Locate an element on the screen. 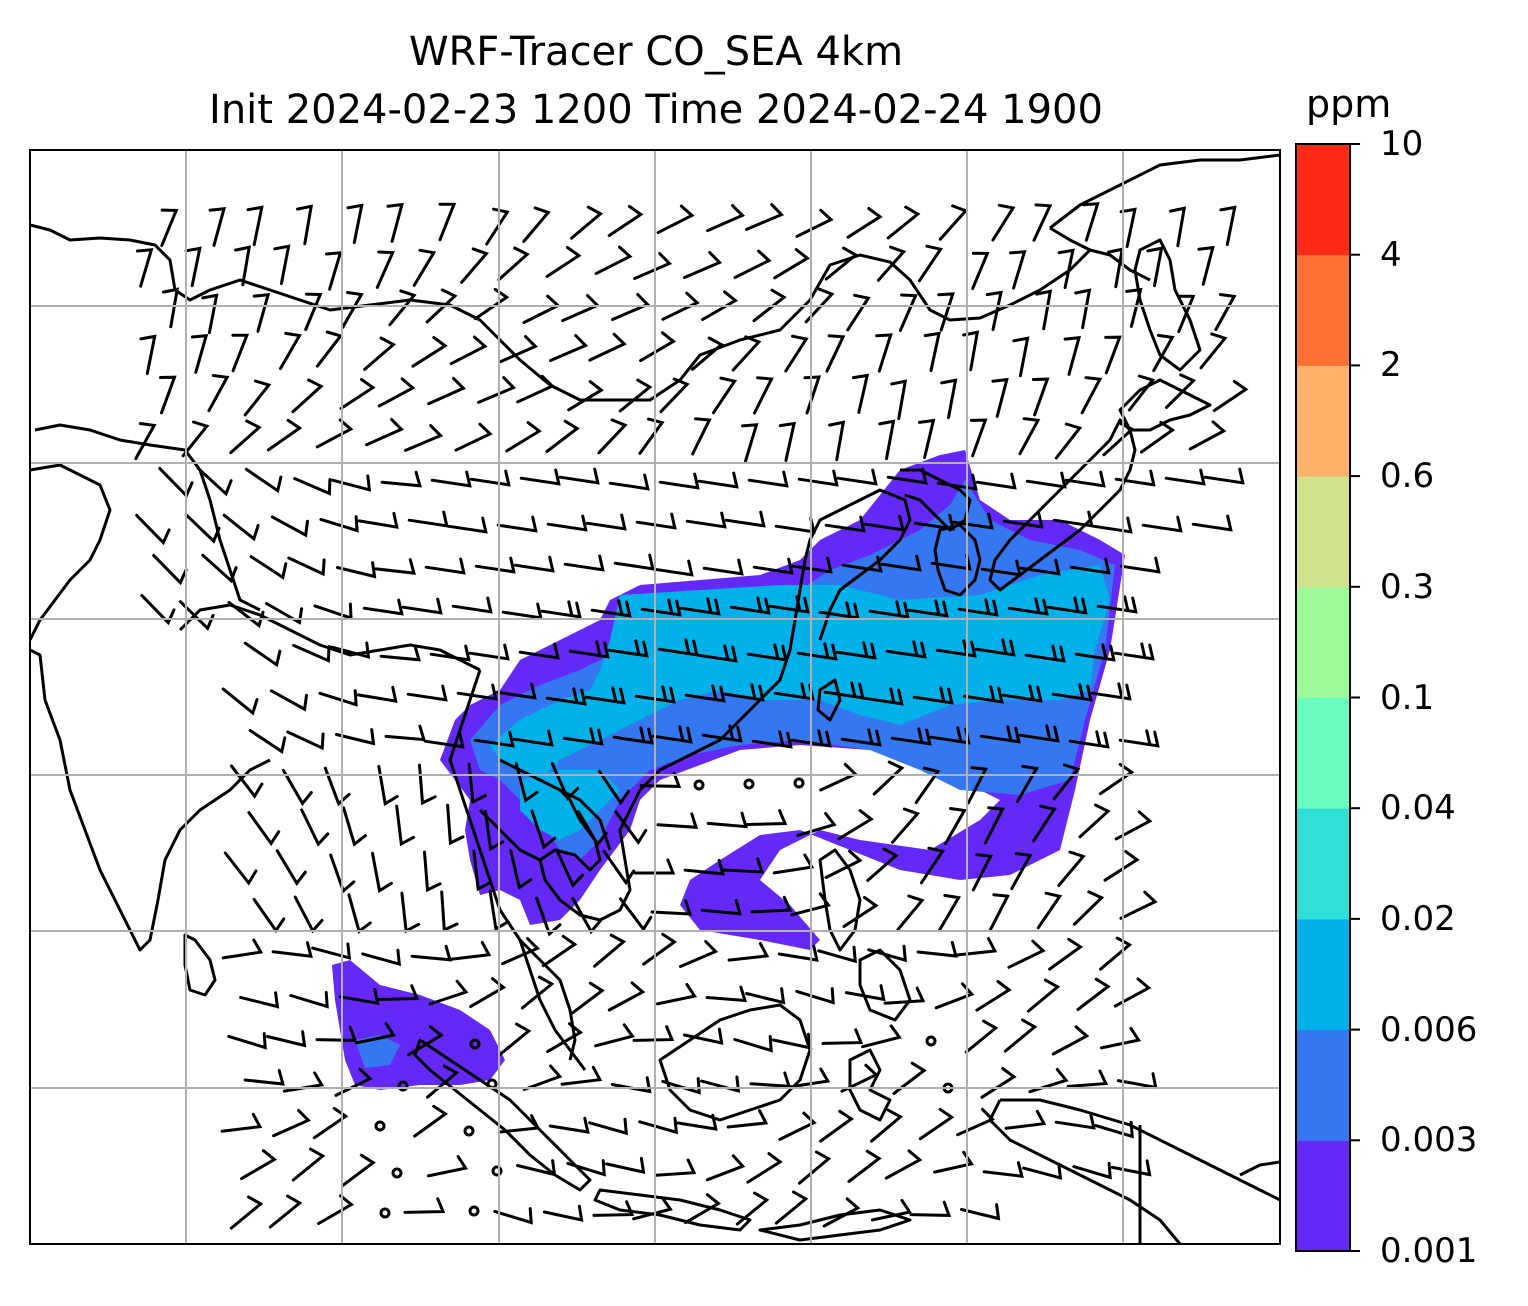 This screenshot has height=1306, width=1528. colorbar-tick-label: 2 is located at coordinates (1391, 365).